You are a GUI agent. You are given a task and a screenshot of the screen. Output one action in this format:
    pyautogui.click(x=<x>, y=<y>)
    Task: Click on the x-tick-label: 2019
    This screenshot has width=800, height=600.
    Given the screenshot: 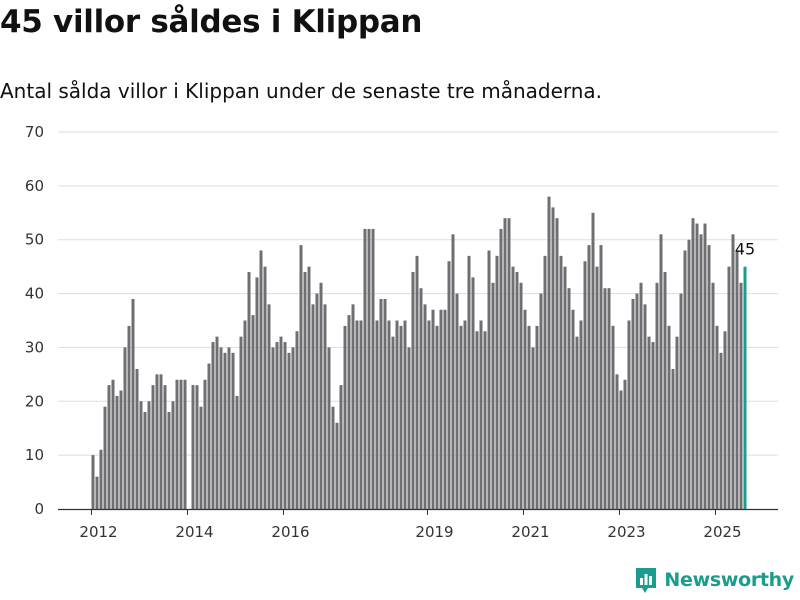 What is the action you would take?
    pyautogui.click(x=434, y=532)
    